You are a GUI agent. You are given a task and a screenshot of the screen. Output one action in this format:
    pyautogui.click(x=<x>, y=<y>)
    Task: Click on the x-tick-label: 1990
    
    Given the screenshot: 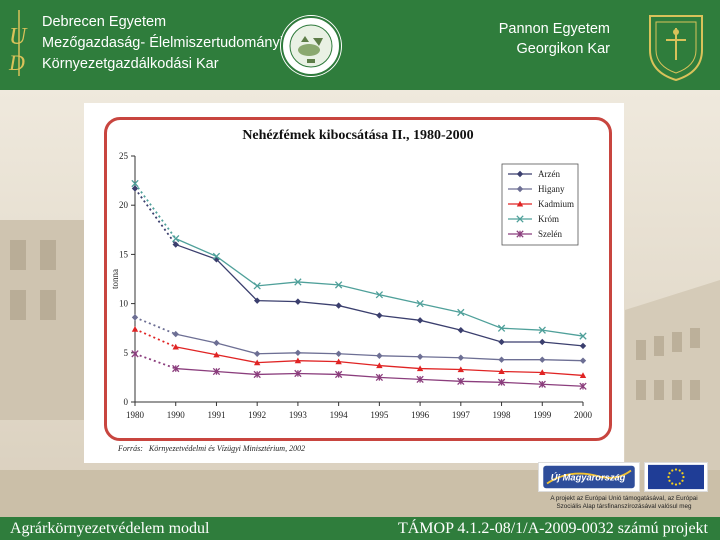 What is the action you would take?
    pyautogui.click(x=176, y=415)
    